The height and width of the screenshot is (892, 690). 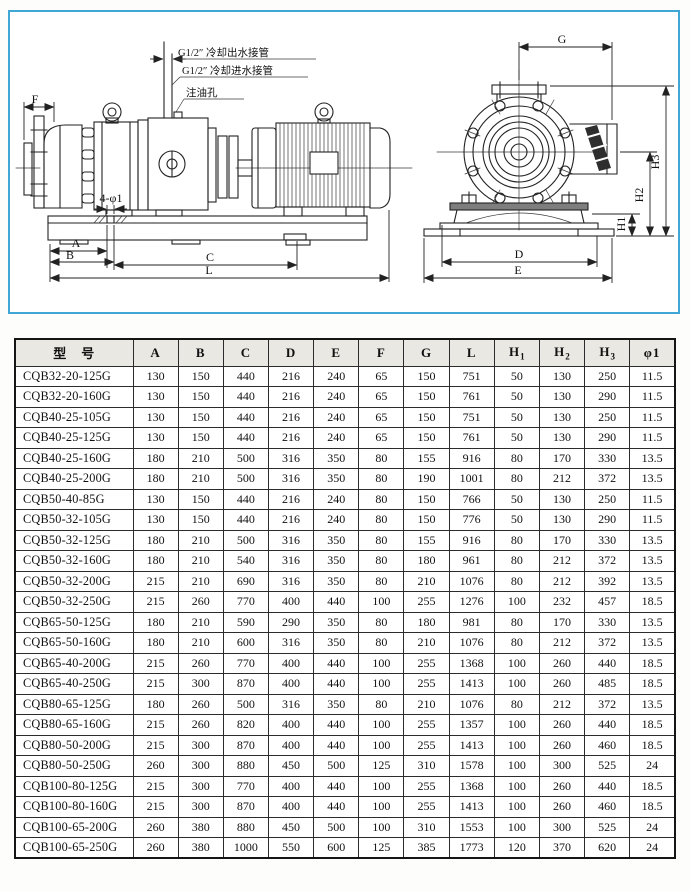 What do you see at coordinates (471, 602) in the screenshot?
I see `value-cell: 1276` at bounding box center [471, 602].